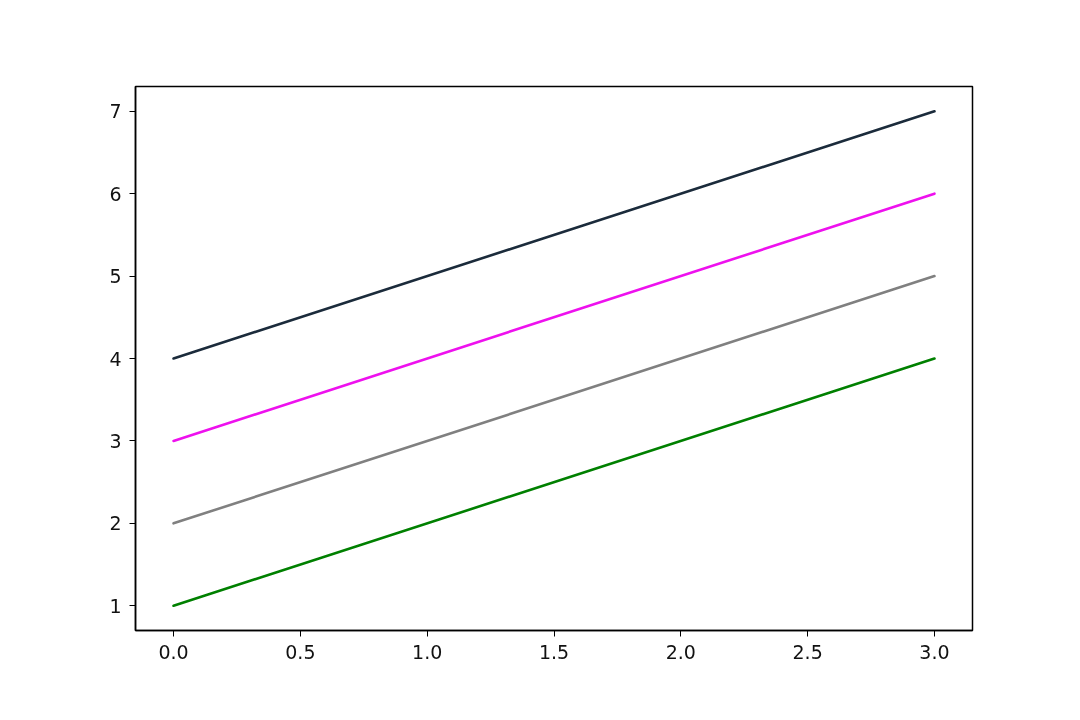 This screenshot has width=1080, height=720. I want to click on y-tick-label: 6, so click(115, 193).